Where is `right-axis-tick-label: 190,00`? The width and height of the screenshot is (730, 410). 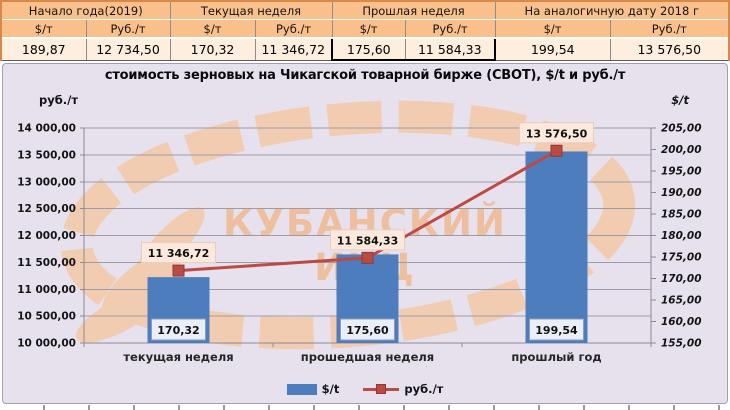
right-axis-tick-label: 190,00 is located at coordinates (681, 193).